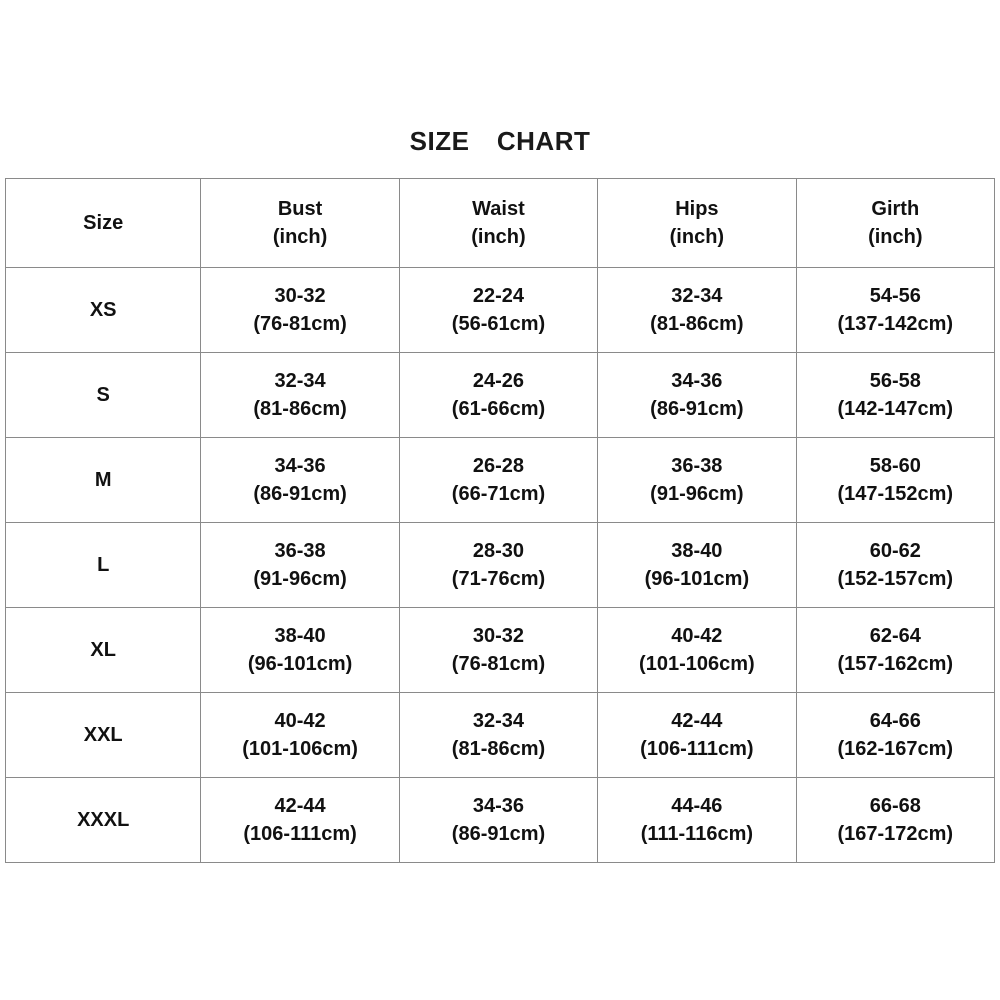  What do you see at coordinates (697, 635) in the screenshot?
I see `cell-hips-inch: 40-42` at bounding box center [697, 635].